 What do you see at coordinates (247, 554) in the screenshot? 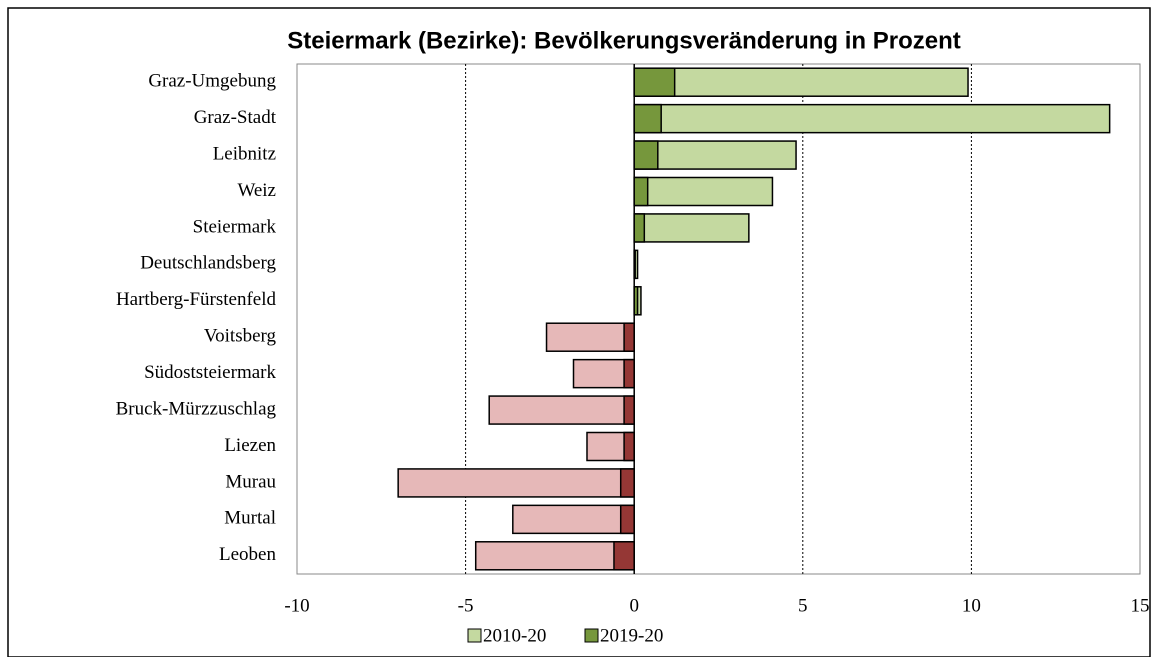
I see `y-tick-label: Leoben` at bounding box center [247, 554].